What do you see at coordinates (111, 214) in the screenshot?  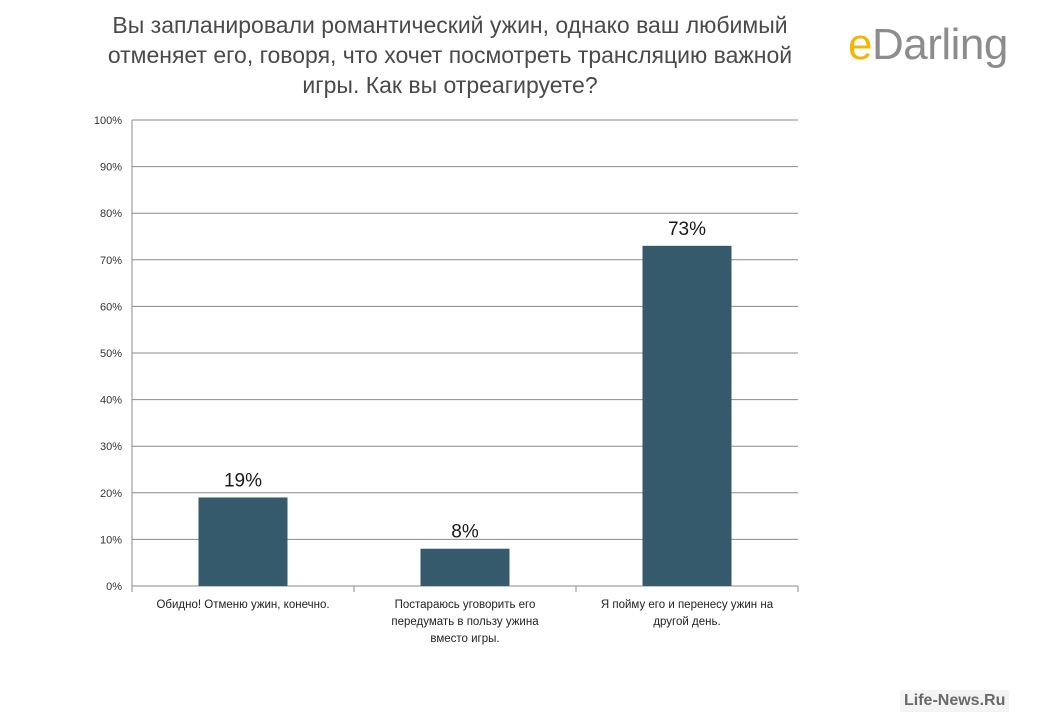 I see `y-tick-label: 80%` at bounding box center [111, 214].